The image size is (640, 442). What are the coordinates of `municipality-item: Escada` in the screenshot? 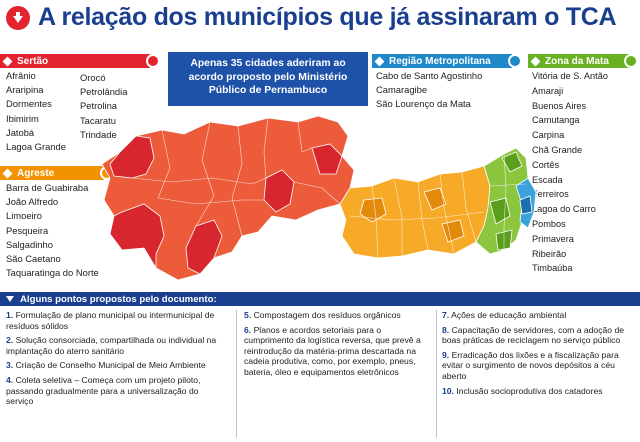 It's located at (547, 179).